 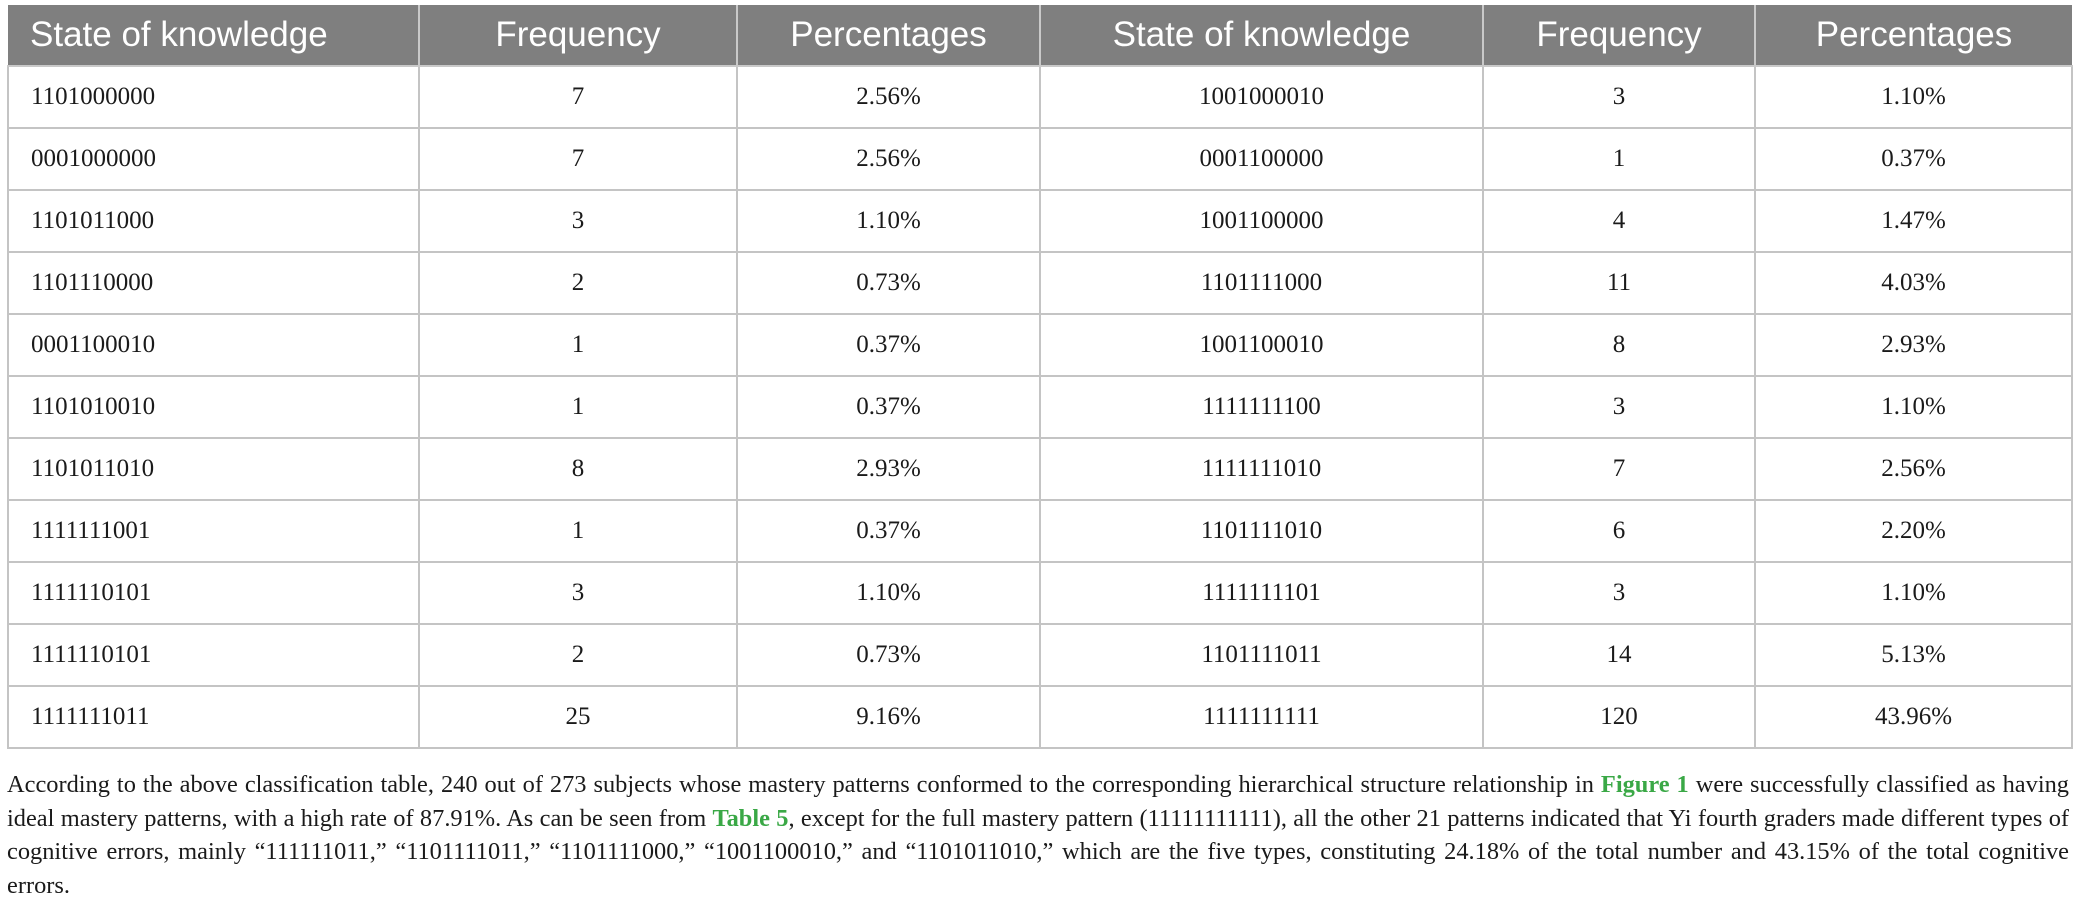 What do you see at coordinates (1261, 345) in the screenshot?
I see `cell-state-right: 1001100010` at bounding box center [1261, 345].